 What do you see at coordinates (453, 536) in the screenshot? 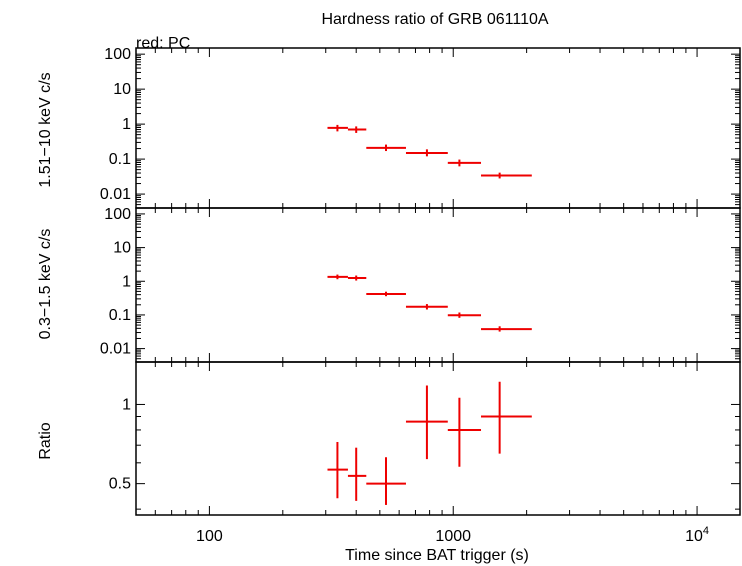
I see `x-tick-label: 1000` at bounding box center [453, 536].